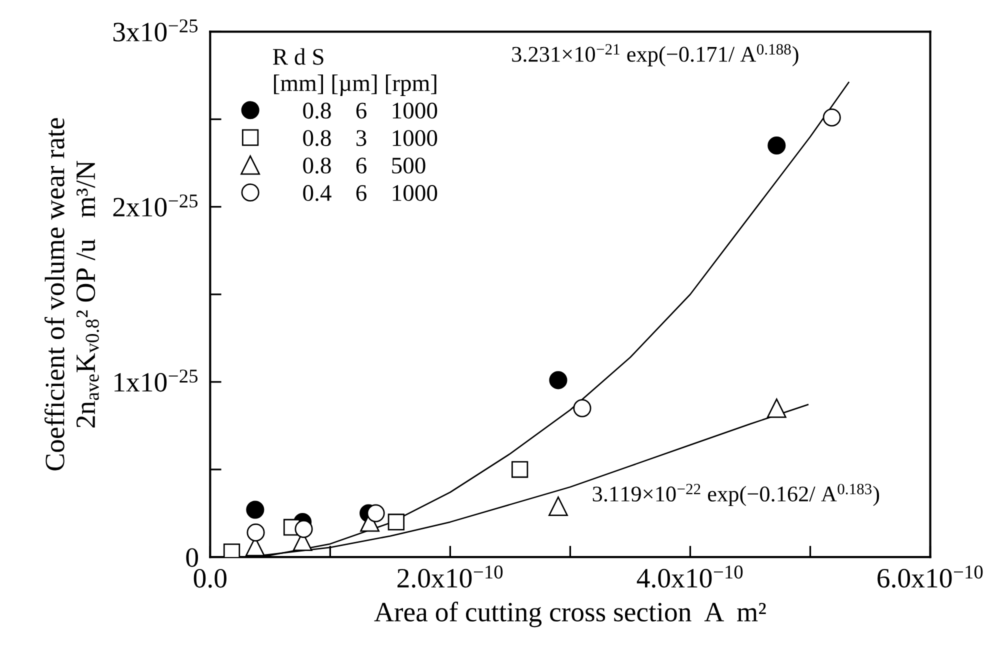 The height and width of the screenshot is (660, 996). I want to click on x-axis-title: Area of cutting cross section A m², so click(570, 615).